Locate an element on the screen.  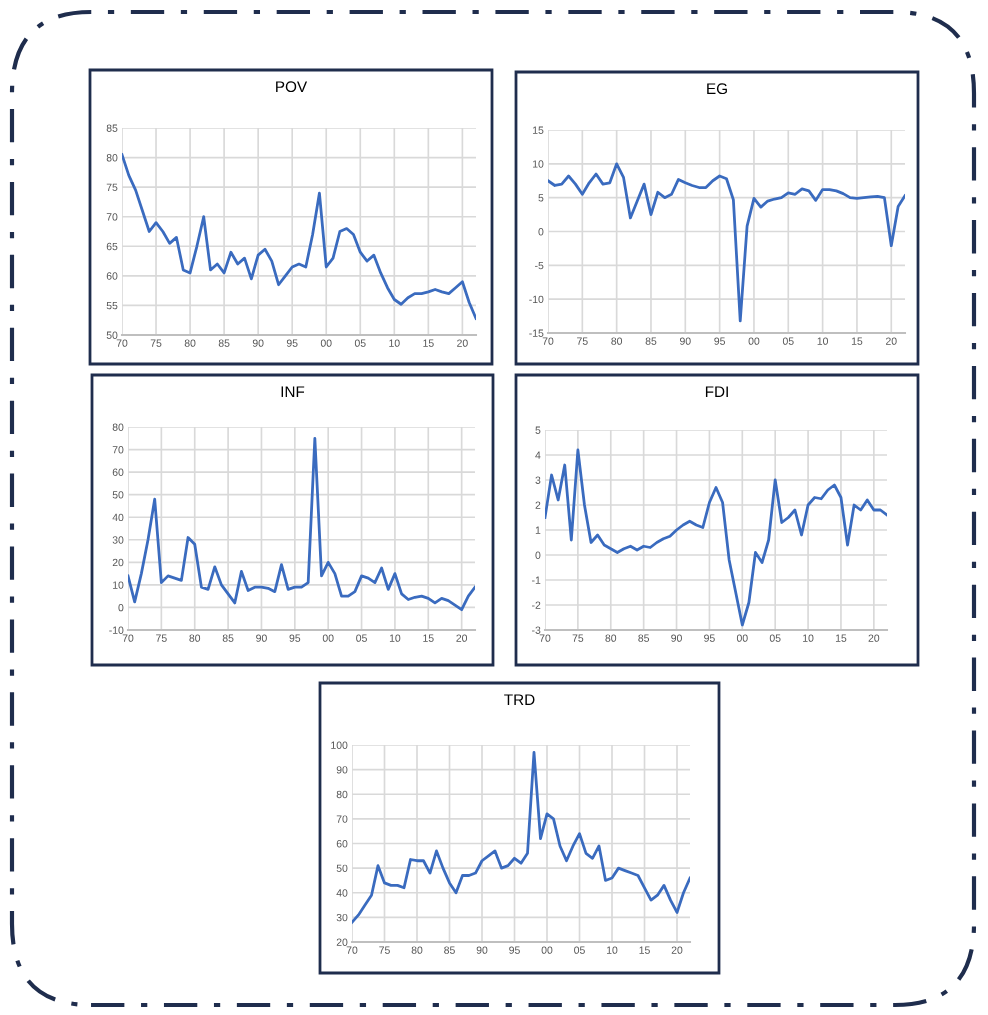
y-tick-label: 65 is located at coordinates (112, 246).